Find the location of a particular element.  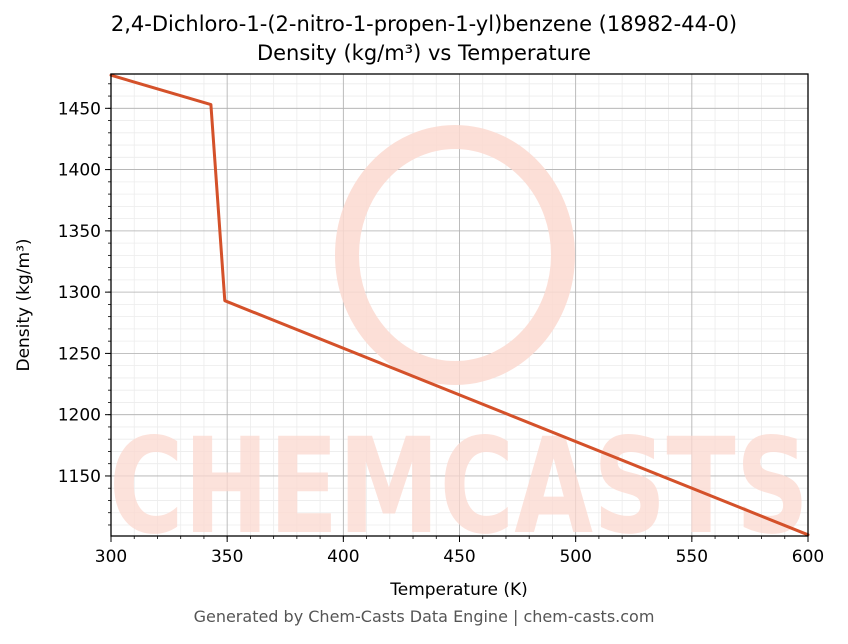

y-tick-label: 1200 is located at coordinates (79, 416).